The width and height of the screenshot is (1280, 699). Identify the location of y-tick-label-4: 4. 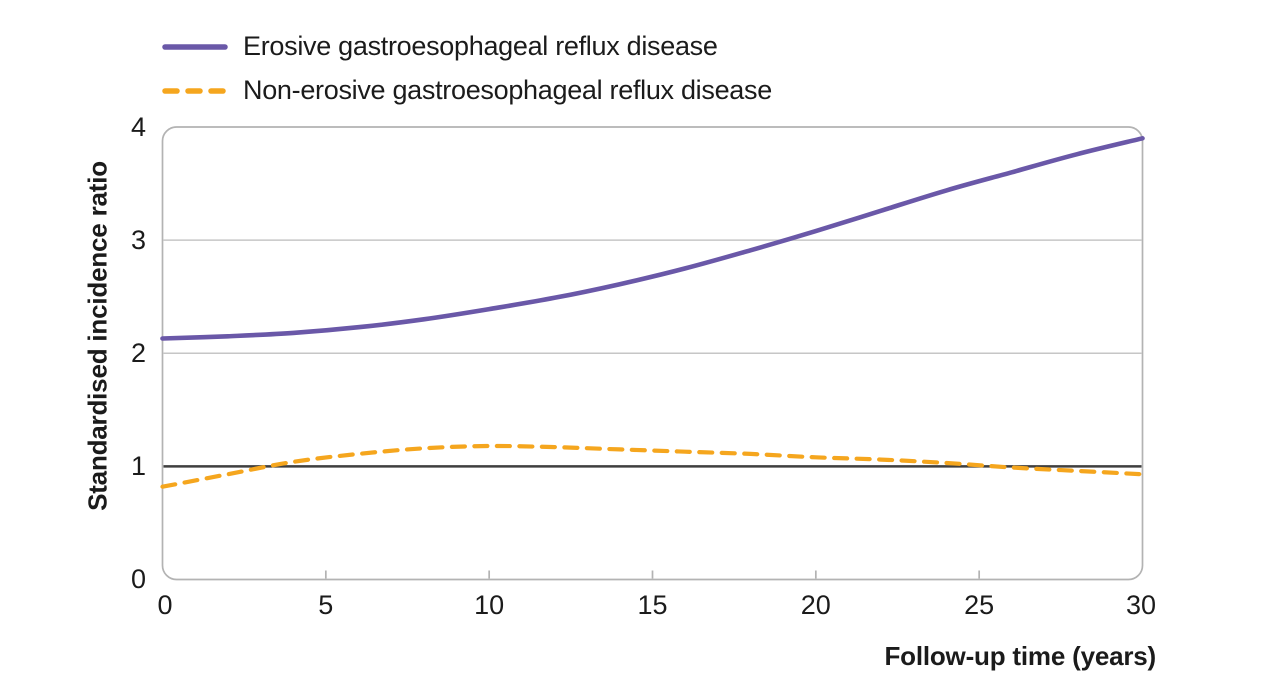
(138, 127).